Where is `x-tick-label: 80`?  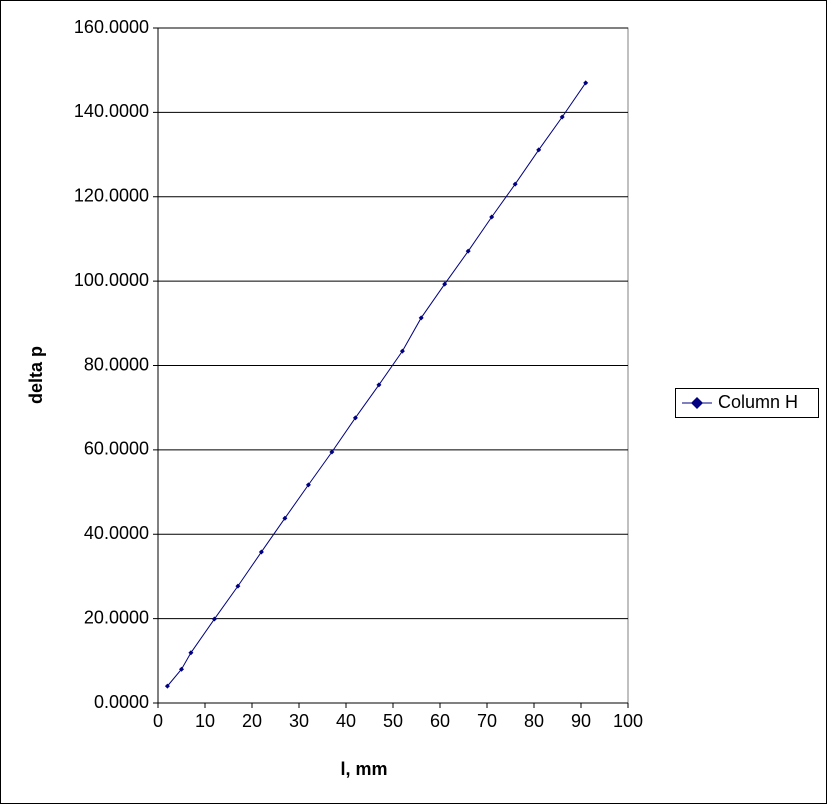
x-tick-label: 80 is located at coordinates (534, 721).